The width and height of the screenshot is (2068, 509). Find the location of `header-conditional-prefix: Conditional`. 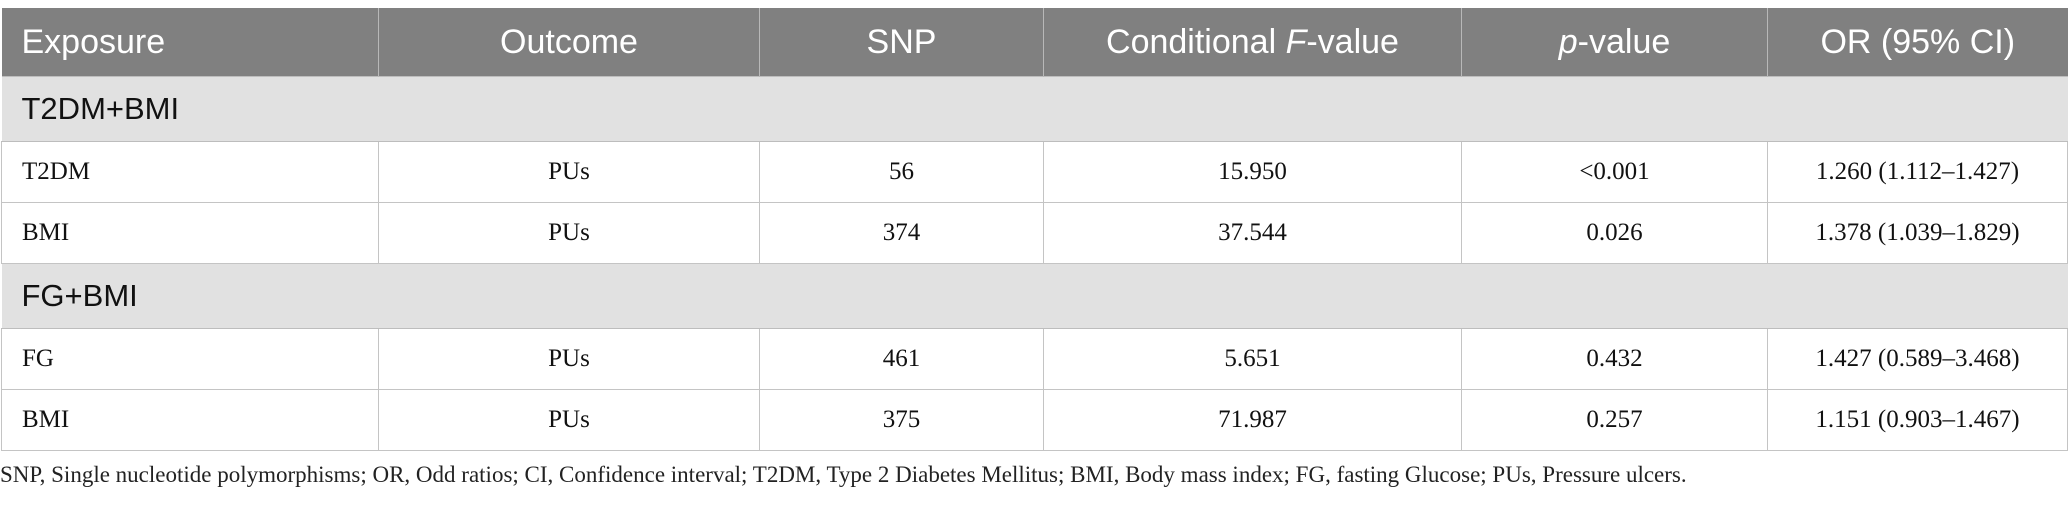

header-conditional-prefix: Conditional is located at coordinates (1196, 41).